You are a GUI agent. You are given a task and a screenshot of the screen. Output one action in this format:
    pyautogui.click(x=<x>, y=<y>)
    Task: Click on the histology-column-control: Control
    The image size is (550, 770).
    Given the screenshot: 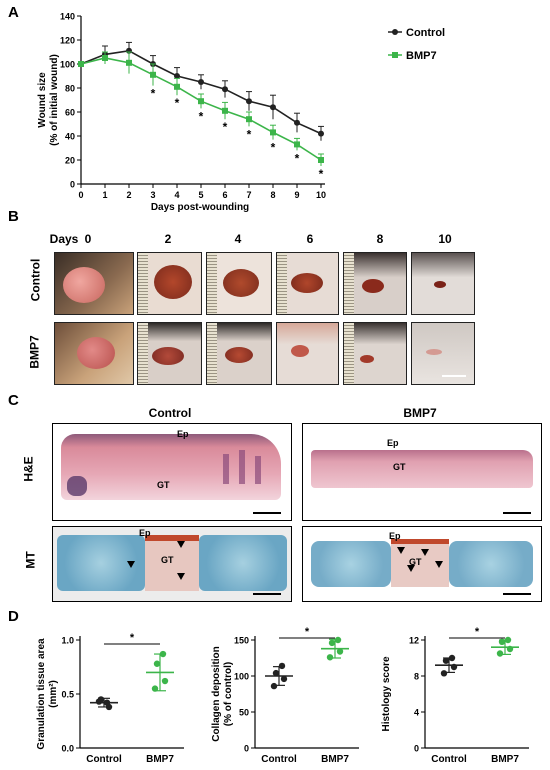 What is the action you would take?
    pyautogui.click(x=170, y=413)
    